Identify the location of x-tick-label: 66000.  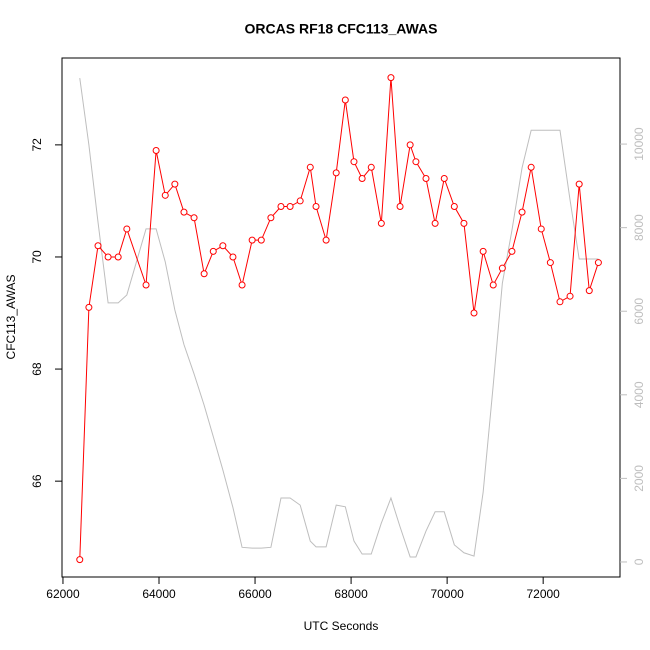
(255, 594).